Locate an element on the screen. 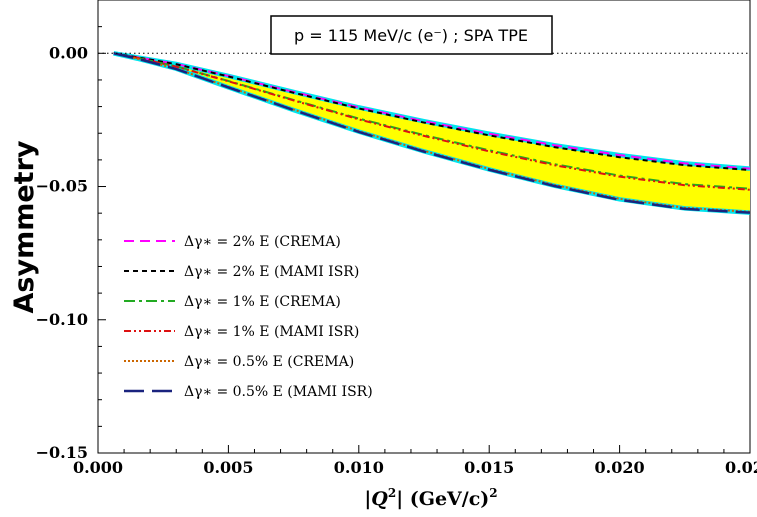 Image resolution: width=757 pixels, height=517 pixels. x-tick-label: 0.005 is located at coordinates (228, 467).